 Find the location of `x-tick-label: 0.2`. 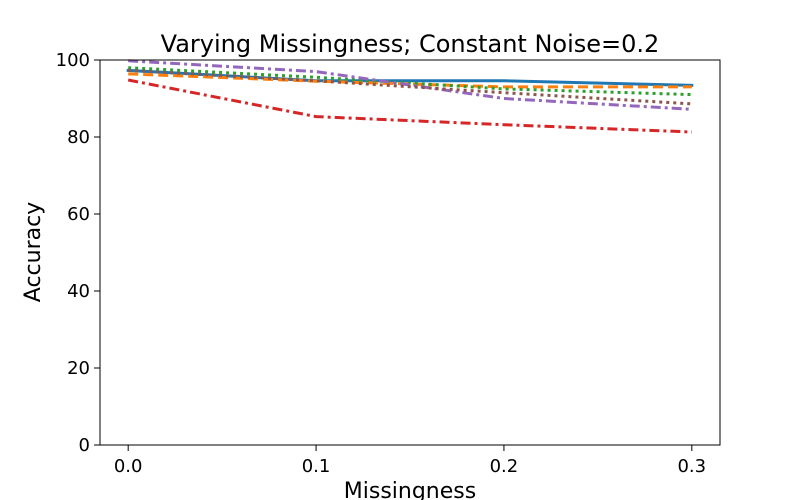

x-tick-label: 0.2 is located at coordinates (504, 466).